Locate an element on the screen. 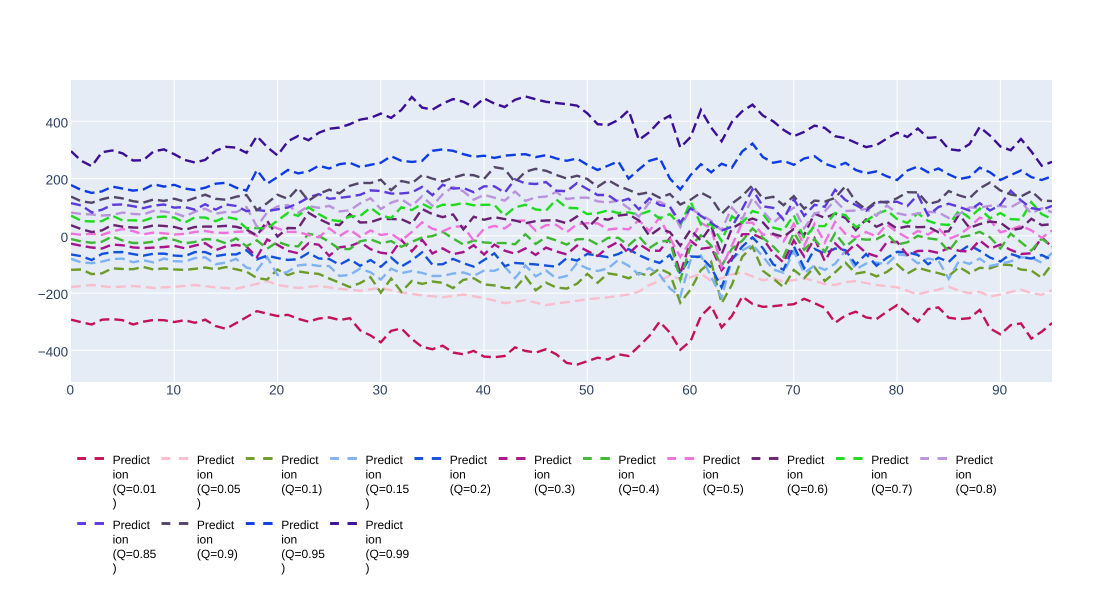 The image size is (1102, 605). svg-text: (Q=0.2) is located at coordinates (470, 489).